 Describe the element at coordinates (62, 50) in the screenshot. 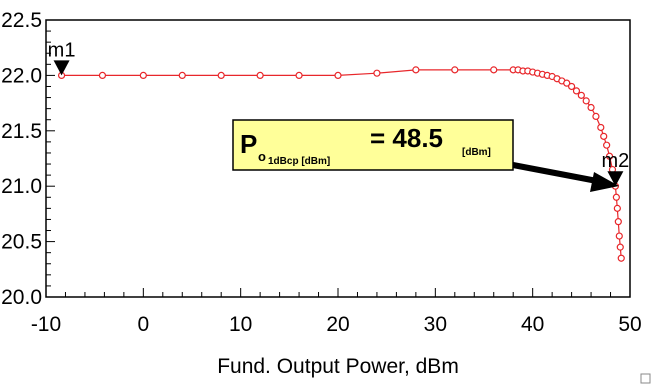

I see `marker-label: m1` at that location.